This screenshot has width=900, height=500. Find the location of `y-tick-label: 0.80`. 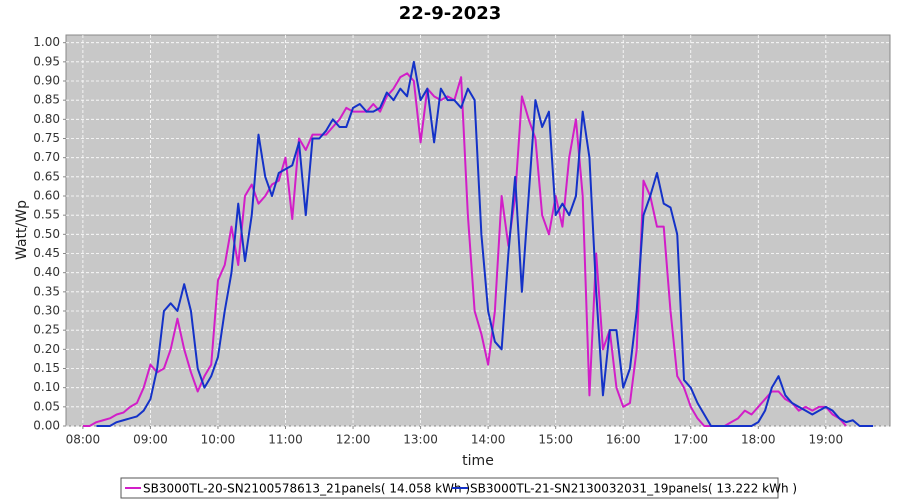

y-tick-label: 0.80 is located at coordinates (46, 119).